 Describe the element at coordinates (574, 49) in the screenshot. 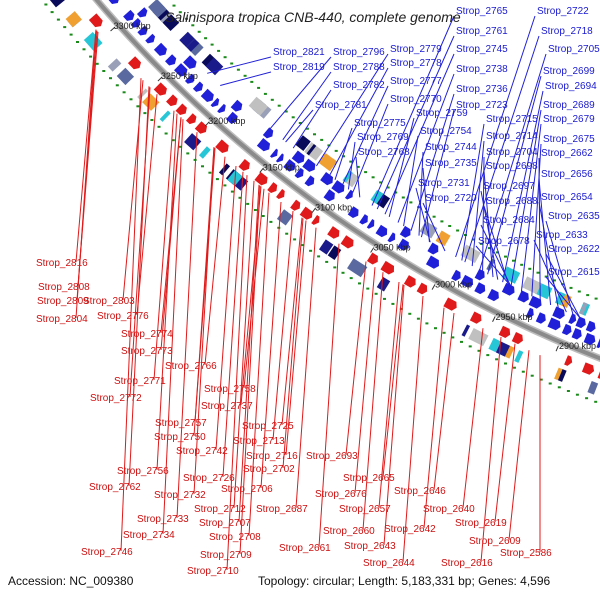

I see `gene-label: Strop_2705` at that location.